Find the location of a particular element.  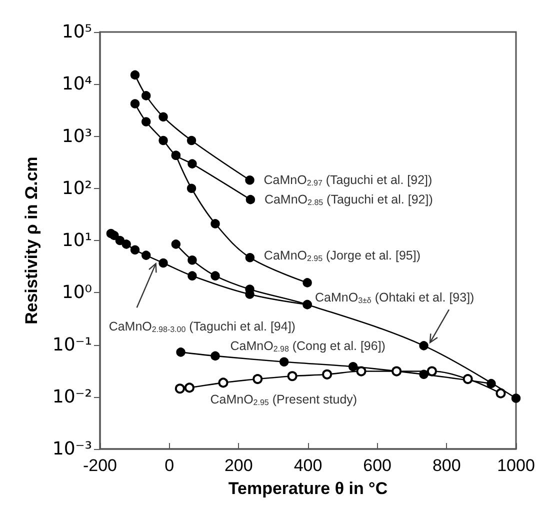

x-tick-label: 800 is located at coordinates (446, 465).